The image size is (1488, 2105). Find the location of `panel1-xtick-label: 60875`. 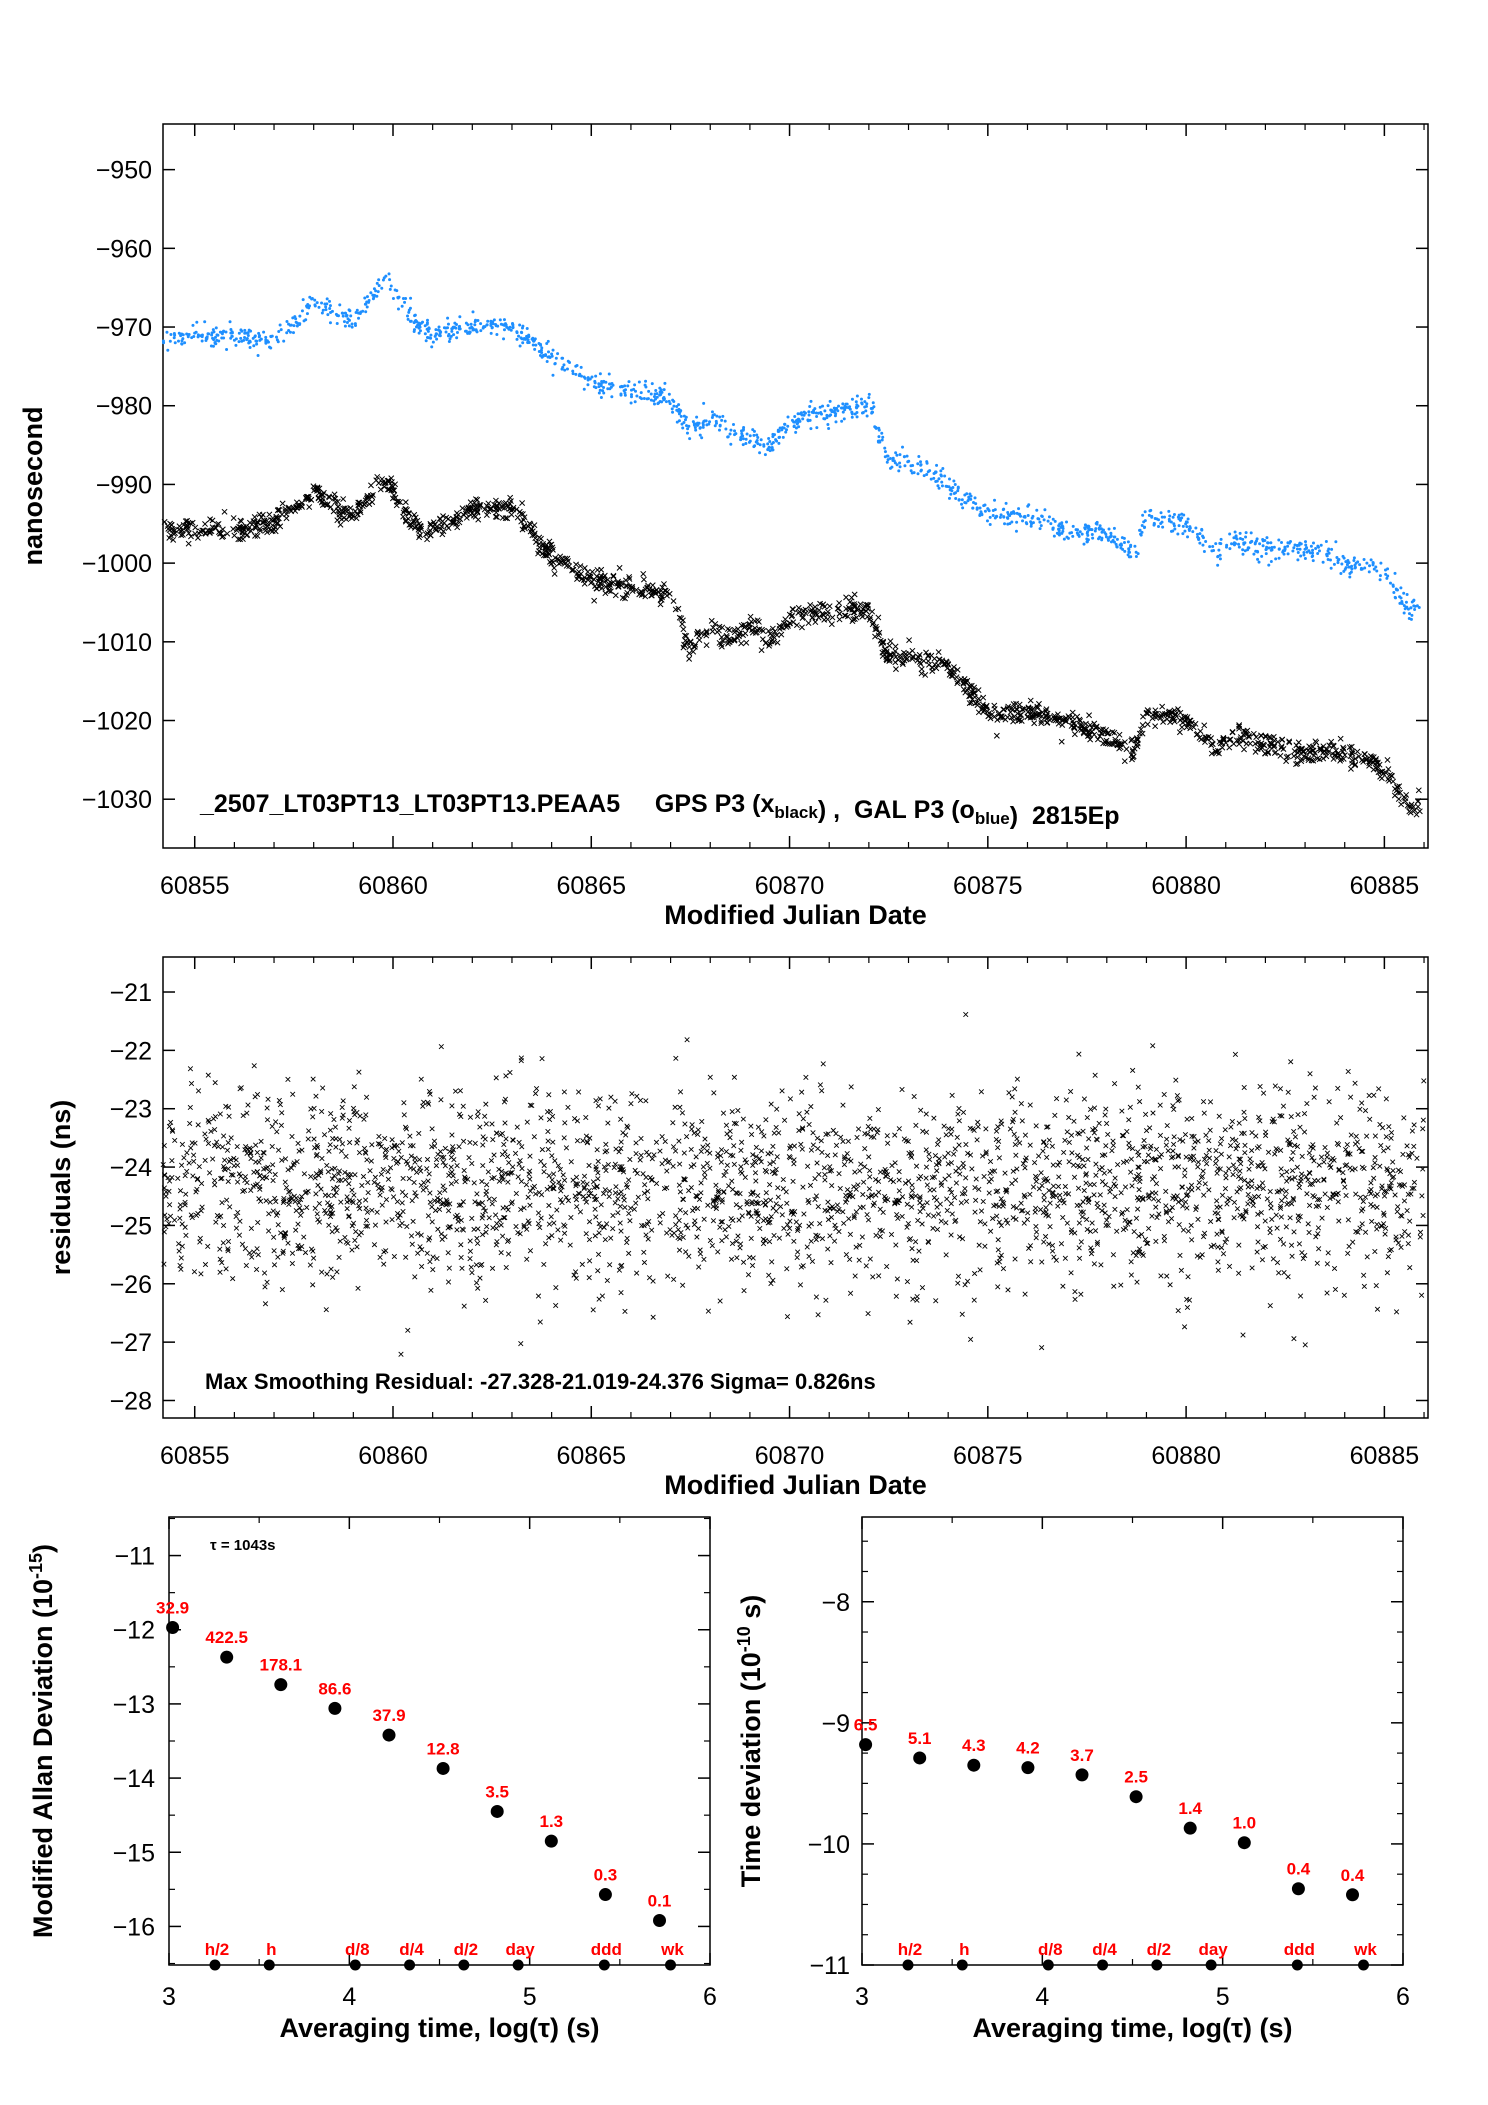

panel1-xtick-label: 60875 is located at coordinates (988, 886).